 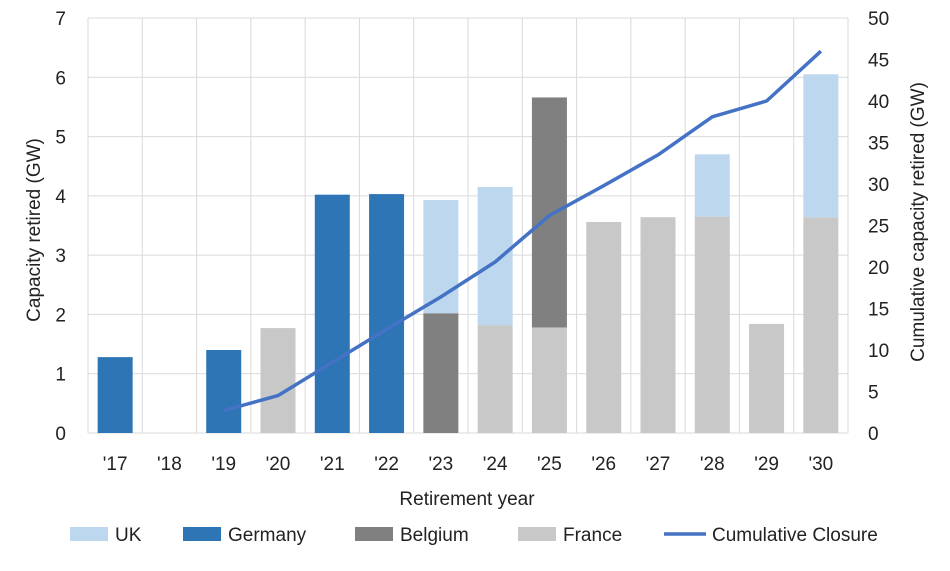 I want to click on x-axis-title: Retirement year, so click(x=467, y=499).